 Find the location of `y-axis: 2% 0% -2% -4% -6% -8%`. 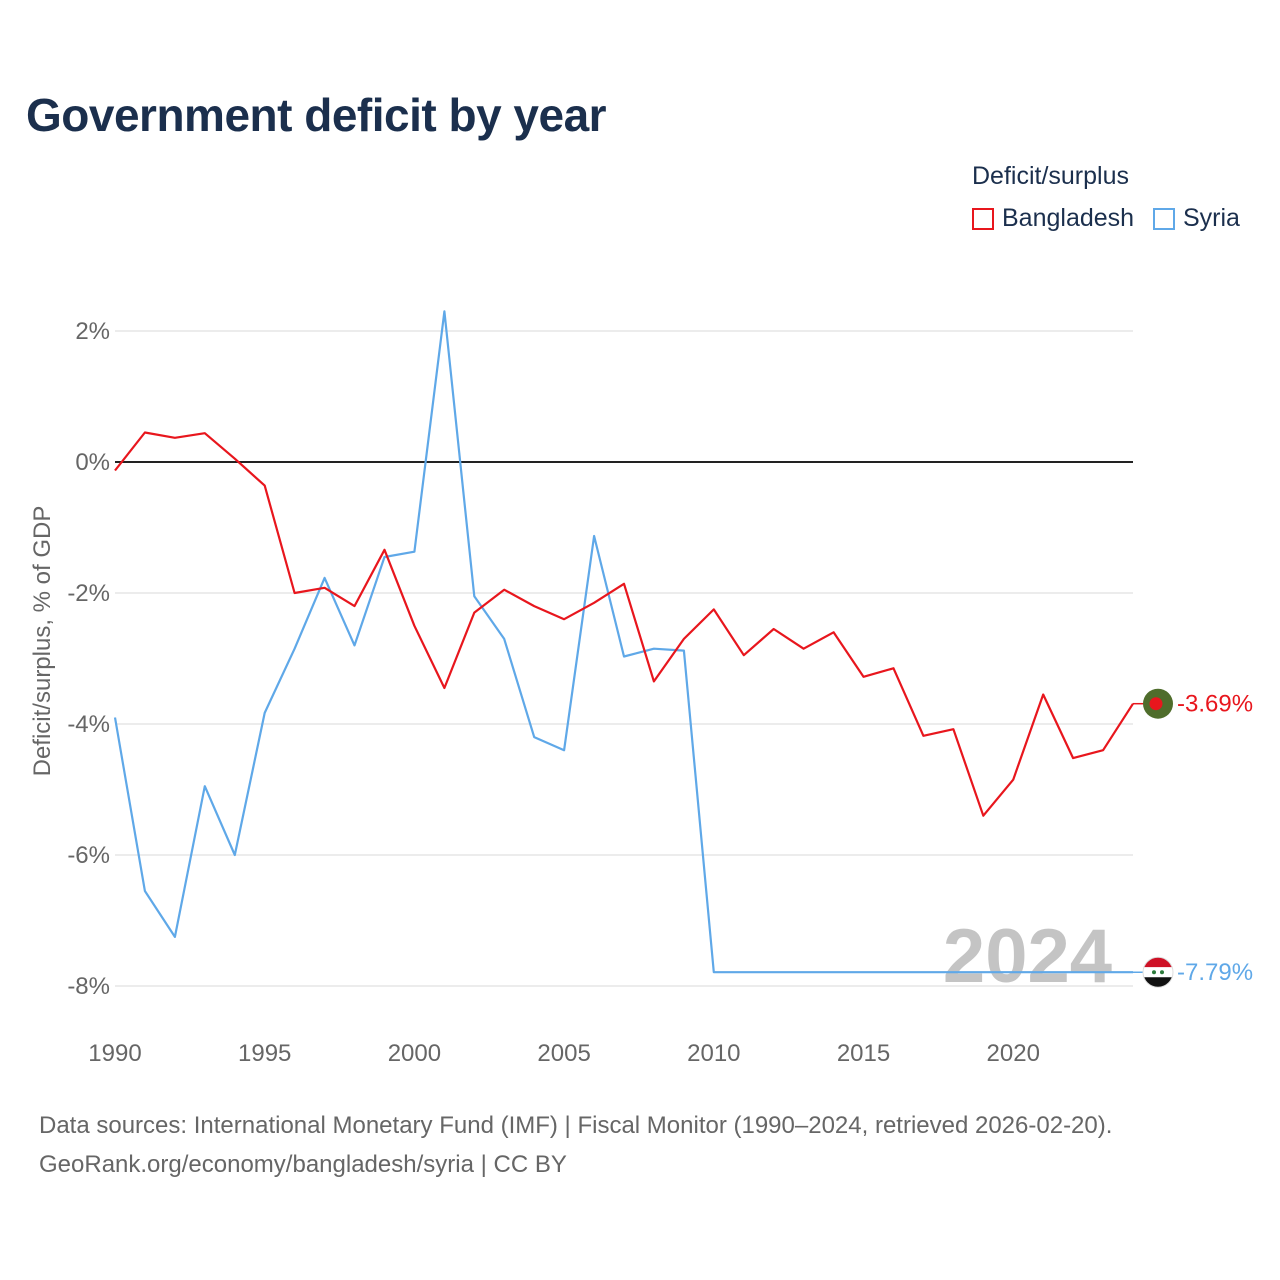

y-axis: 2% 0% -2% -4% -6% -8% is located at coordinates (88, 659).